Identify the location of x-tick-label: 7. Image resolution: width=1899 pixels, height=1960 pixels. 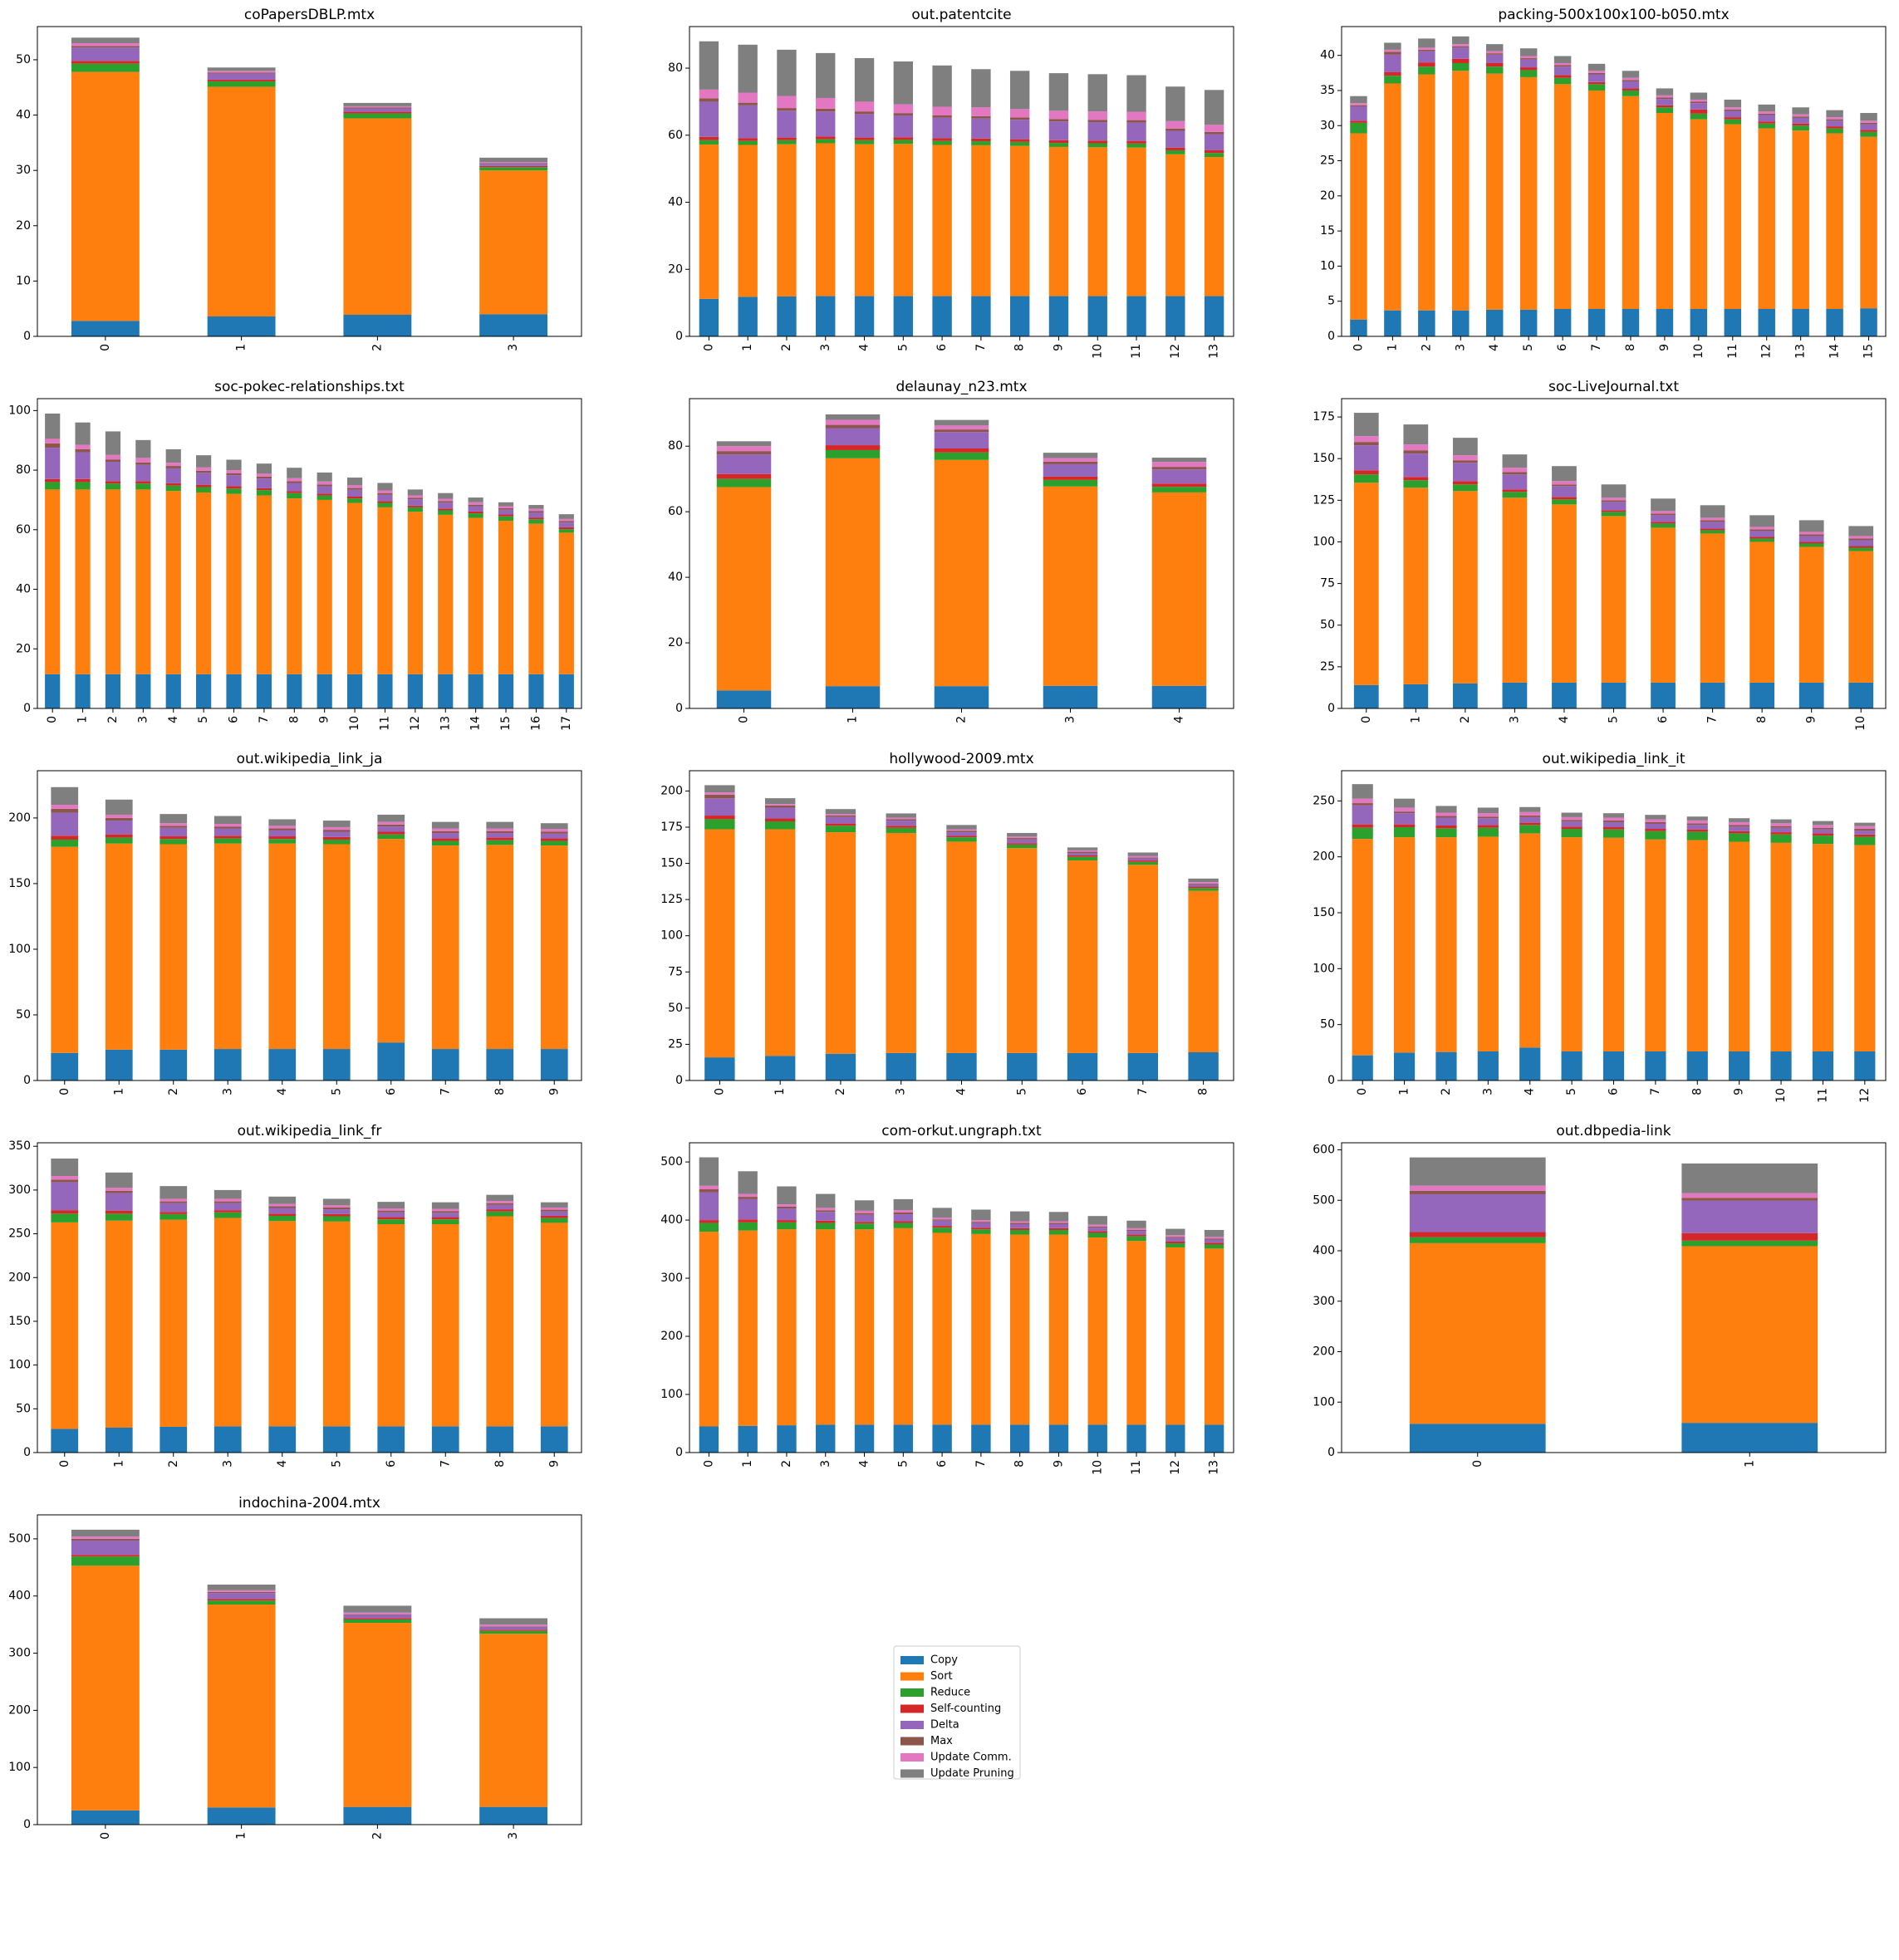
(264, 719).